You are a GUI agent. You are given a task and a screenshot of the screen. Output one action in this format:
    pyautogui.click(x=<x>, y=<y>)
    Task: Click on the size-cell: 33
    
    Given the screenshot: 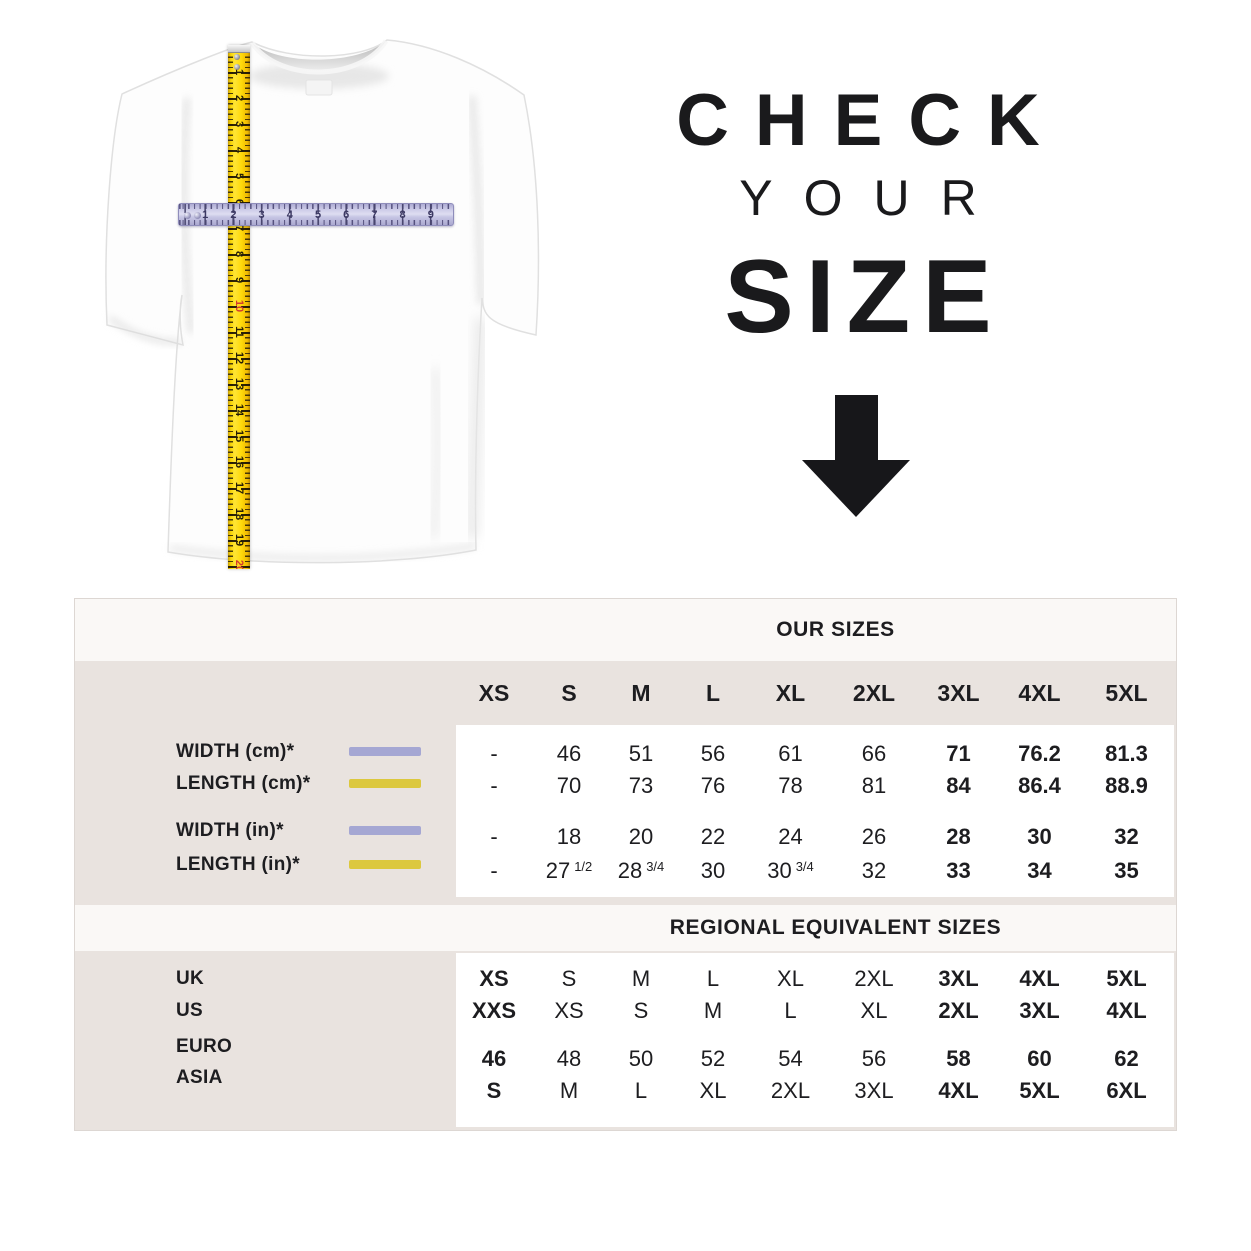 What is the action you would take?
    pyautogui.click(x=958, y=870)
    